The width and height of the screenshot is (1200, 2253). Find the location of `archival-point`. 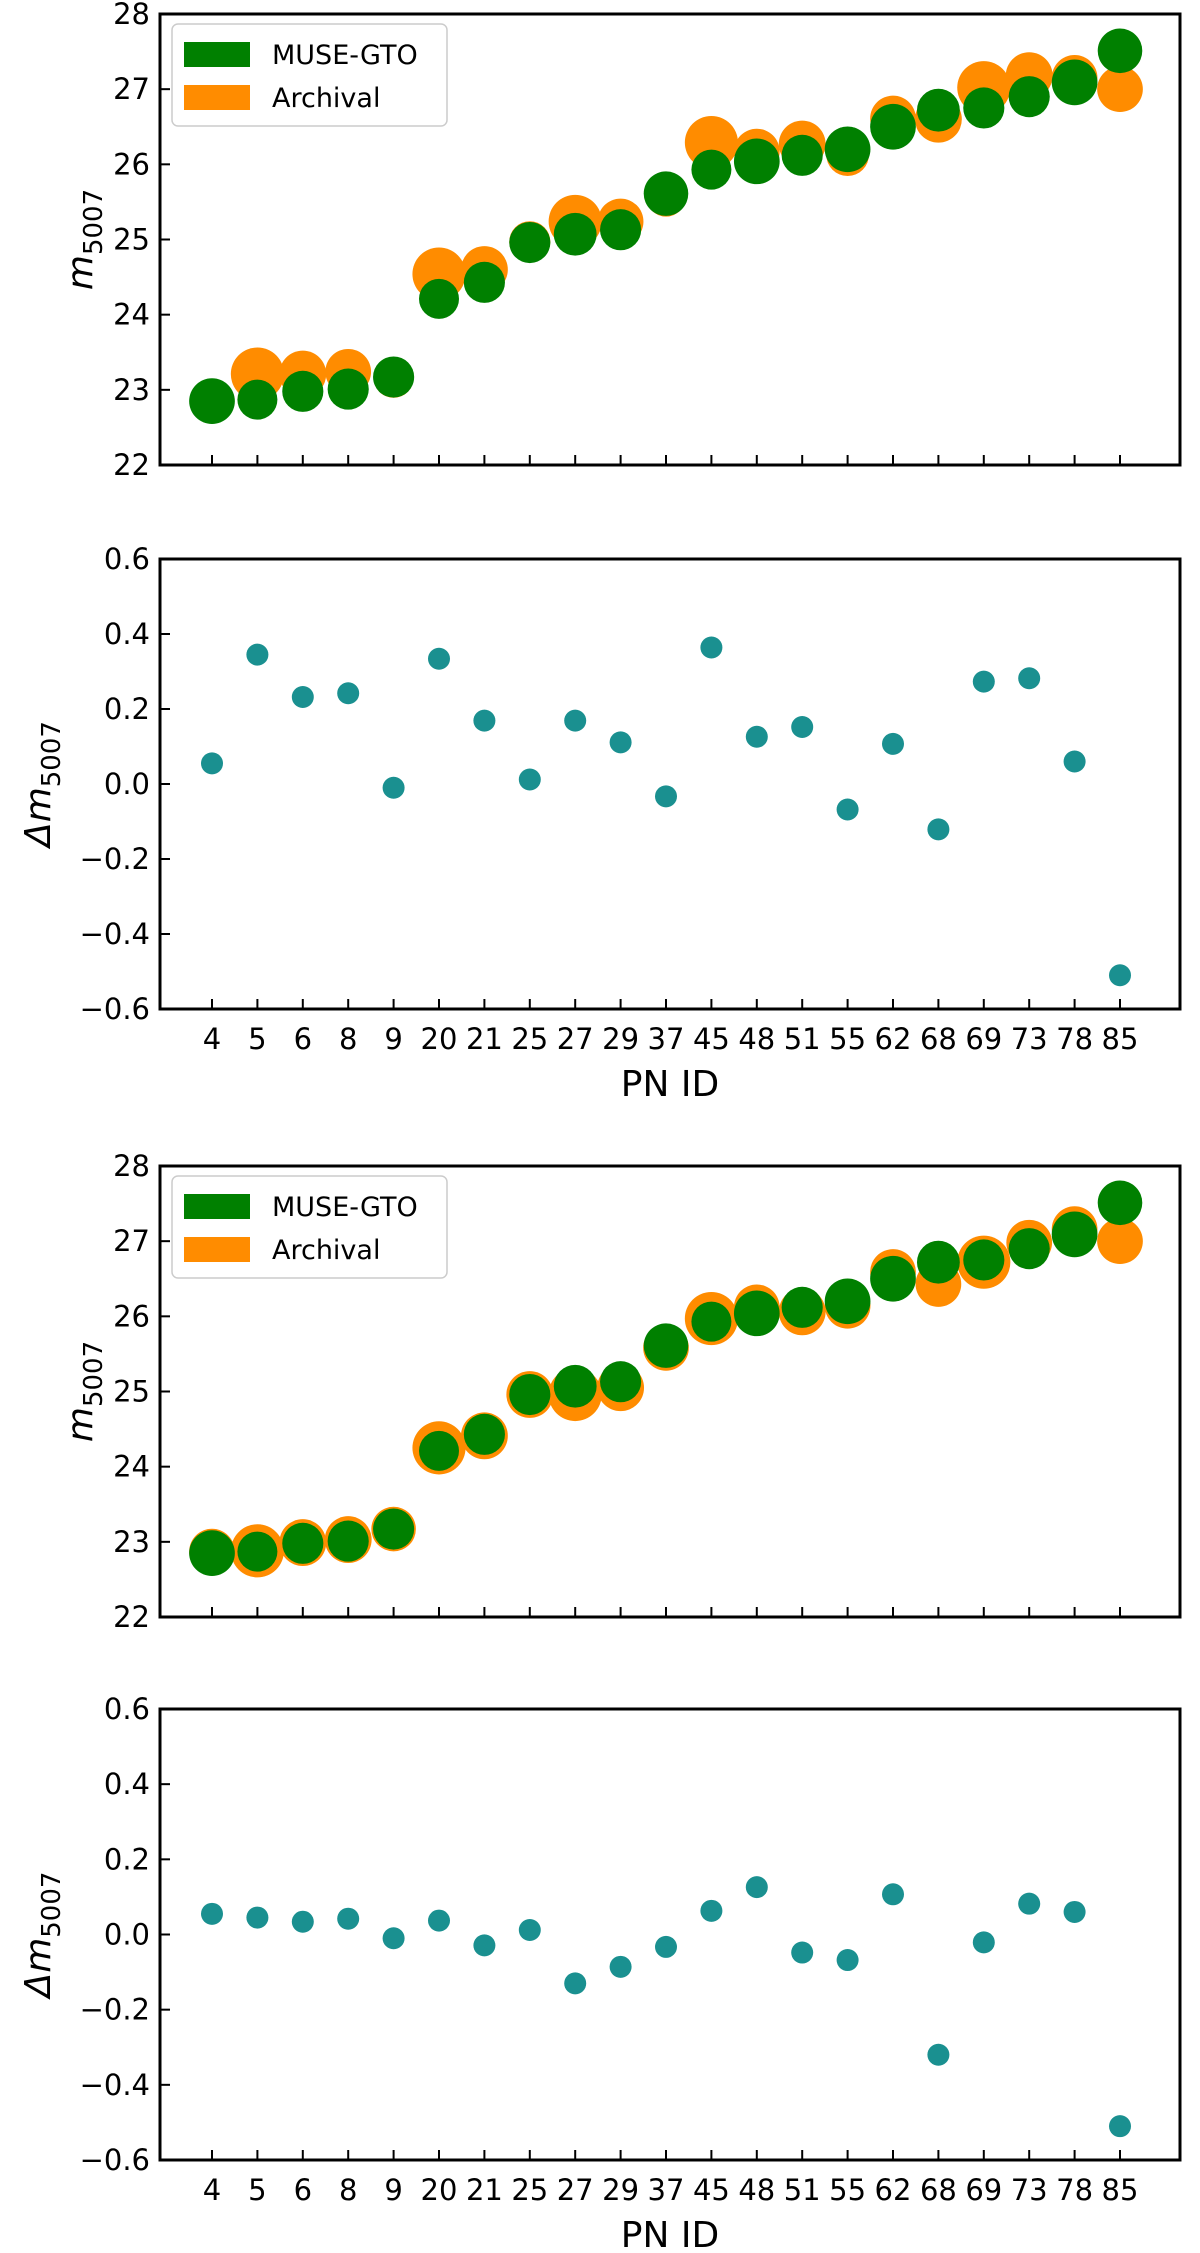

archival-point is located at coordinates (1120, 1241).